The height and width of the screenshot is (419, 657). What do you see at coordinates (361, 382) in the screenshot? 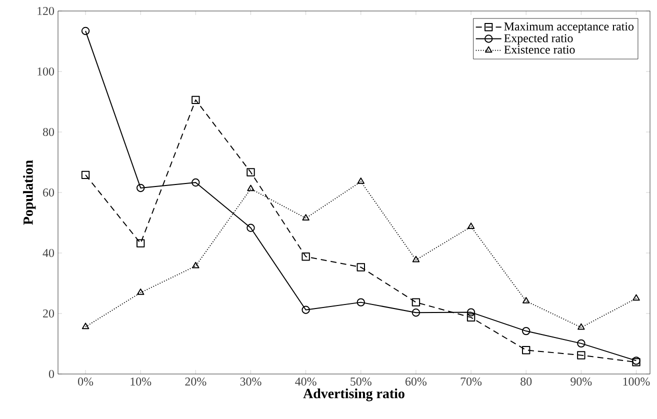
I see `x-tick-label: 50%` at bounding box center [361, 382].